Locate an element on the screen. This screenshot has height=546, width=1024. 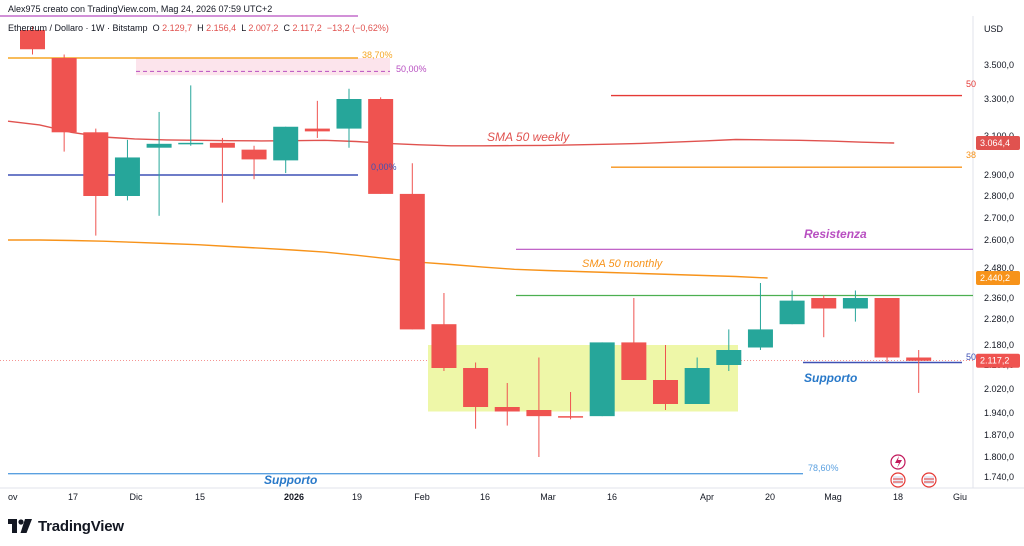
fib-zone-pink is located at coordinates (263, 67).